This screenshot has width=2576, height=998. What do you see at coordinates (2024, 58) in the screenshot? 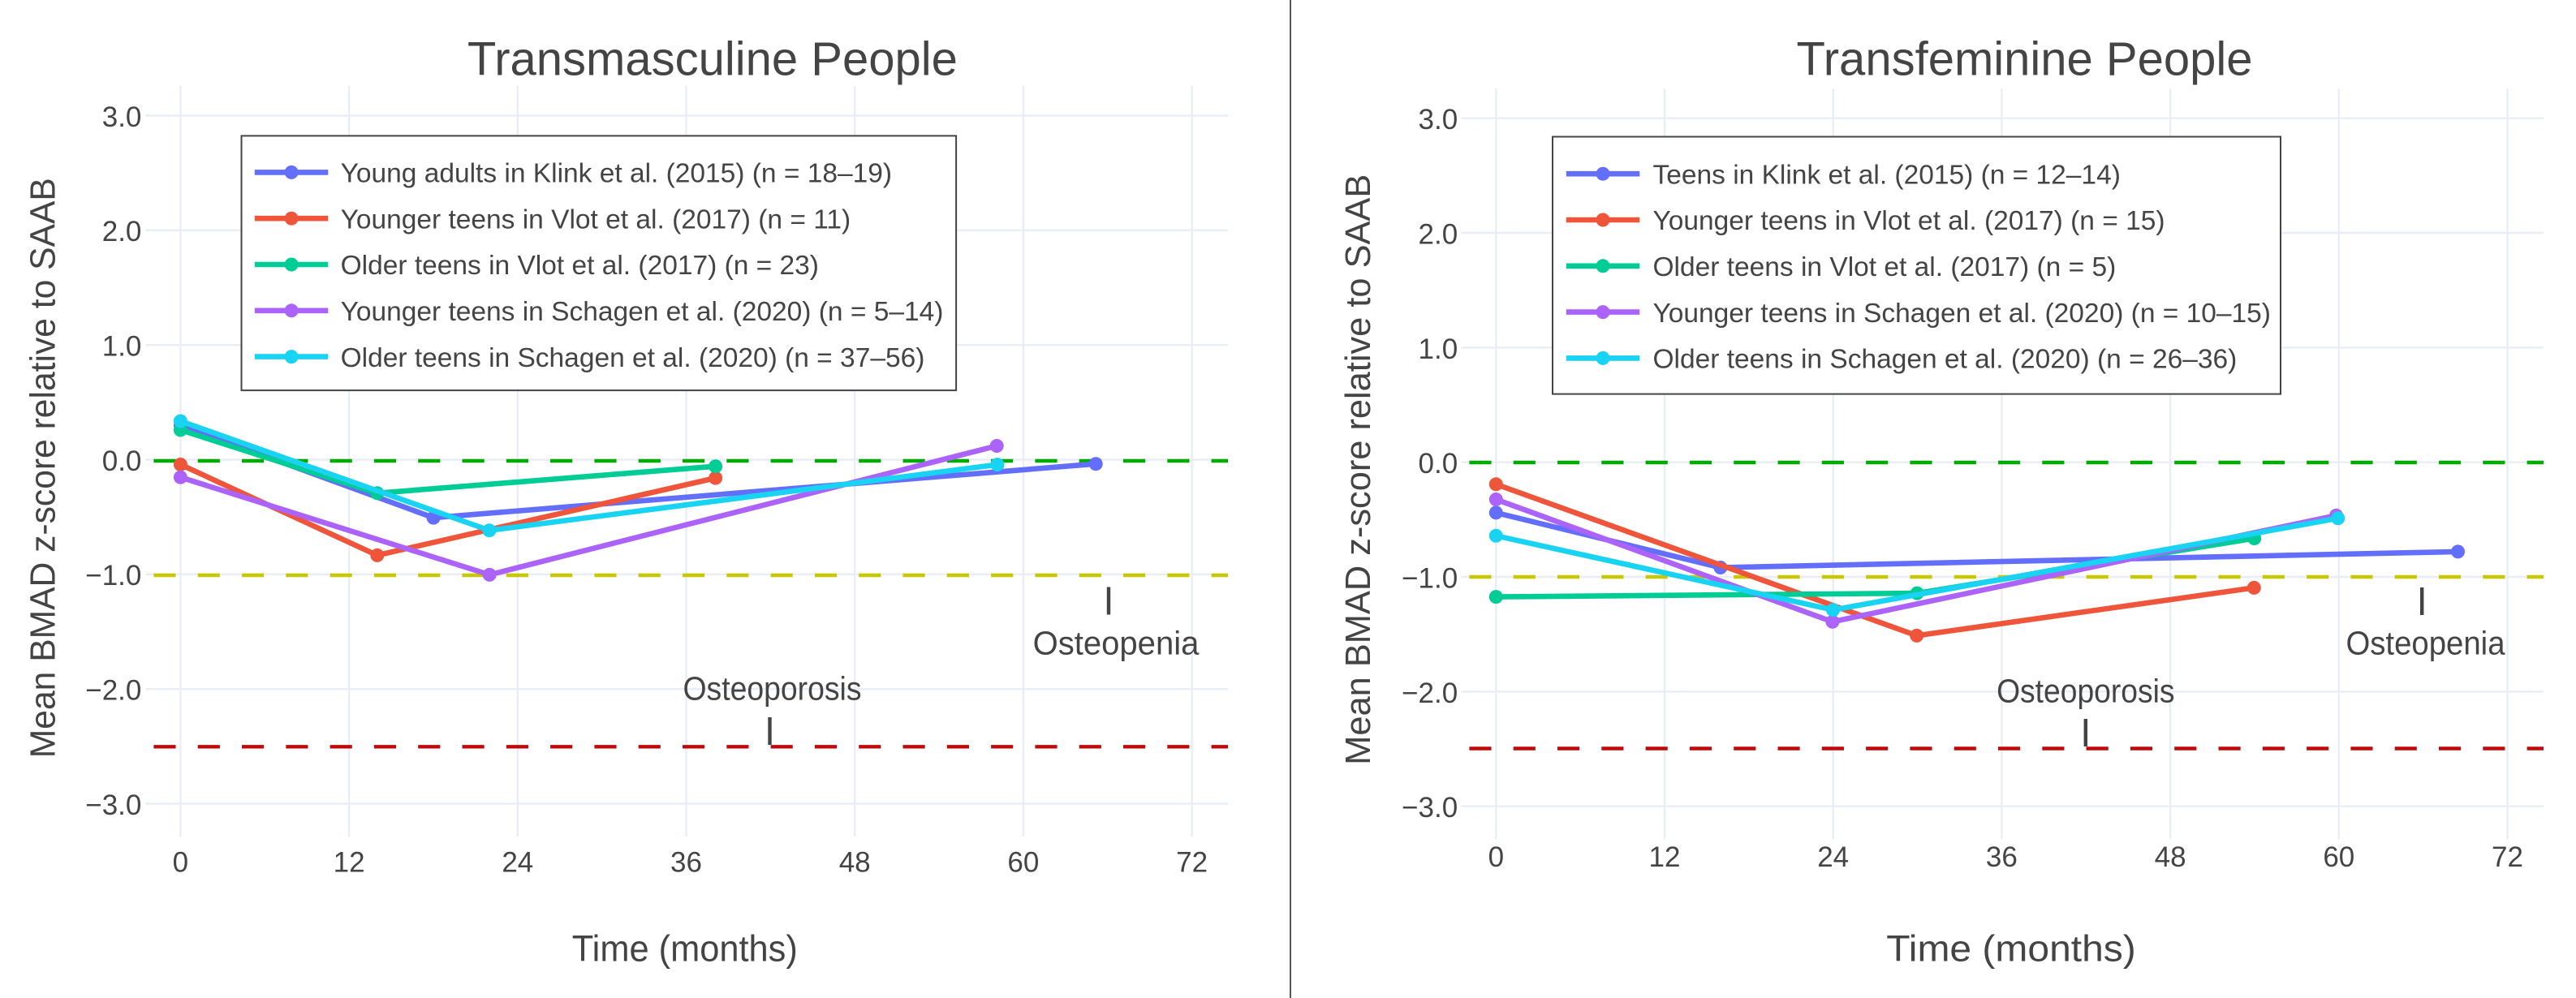
I see `svg-text: Transfeminine People` at bounding box center [2024, 58].